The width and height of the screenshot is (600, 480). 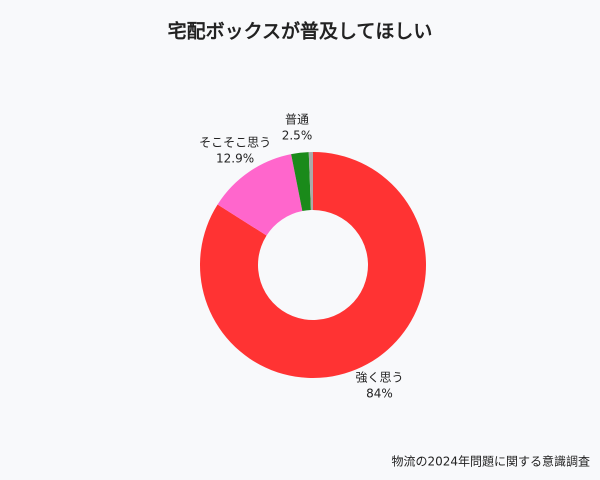 What do you see at coordinates (490, 461) in the screenshot?
I see `source-note: 物流の2024年問題に関する意識調査` at bounding box center [490, 461].